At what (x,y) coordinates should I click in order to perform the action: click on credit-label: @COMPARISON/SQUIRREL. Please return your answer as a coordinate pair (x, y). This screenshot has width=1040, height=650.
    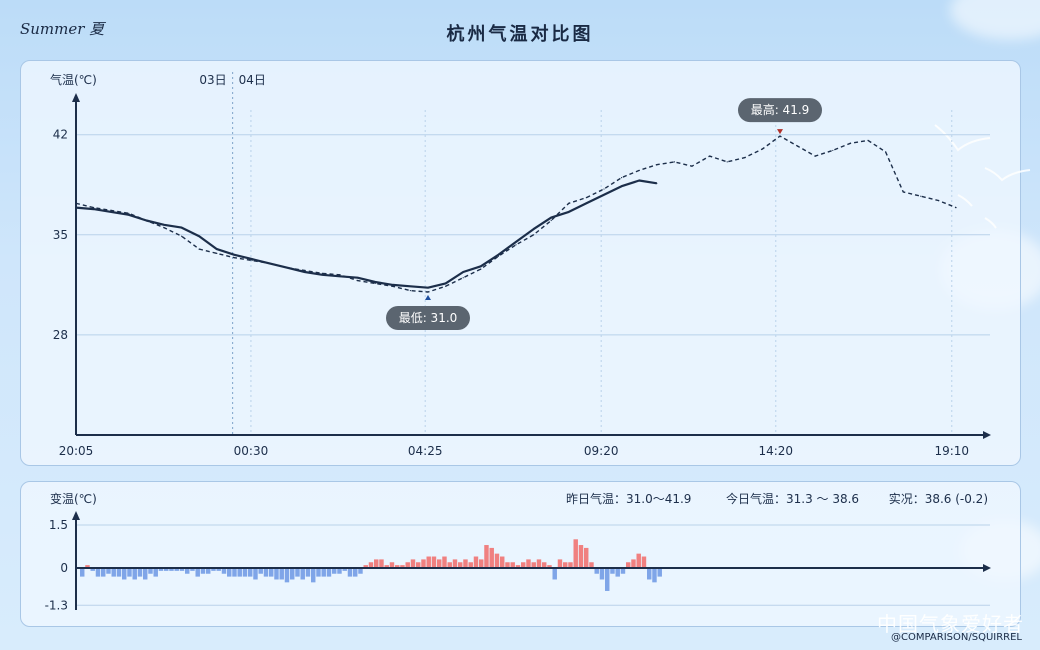
    Looking at the image, I should click on (956, 637).